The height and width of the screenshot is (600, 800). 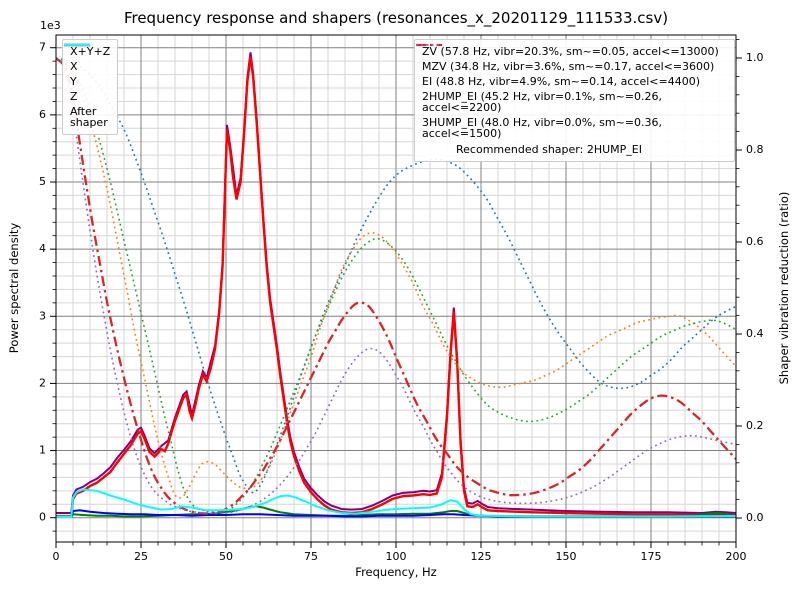 I want to click on legend-item-z: Z, so click(x=87, y=74).